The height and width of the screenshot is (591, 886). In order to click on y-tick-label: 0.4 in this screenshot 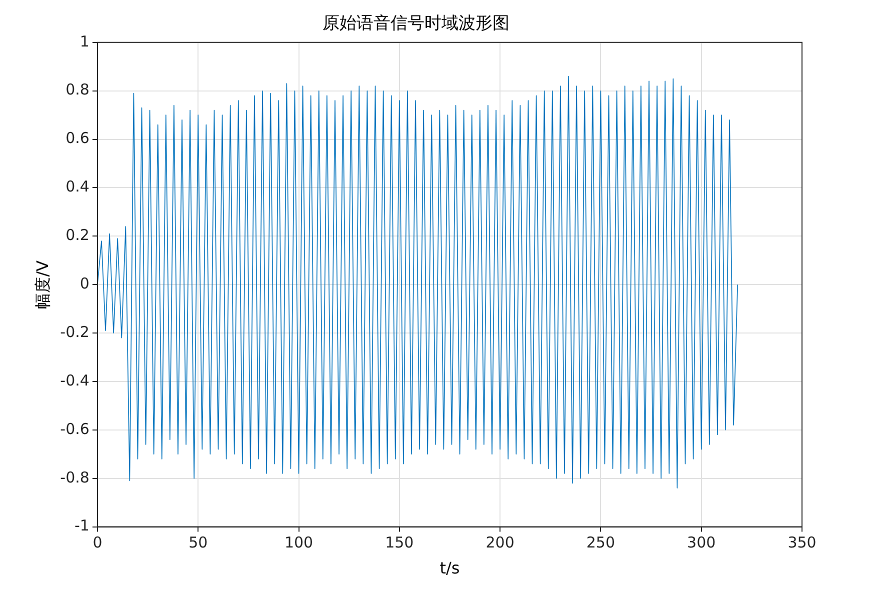, I will do `click(78, 187)`.